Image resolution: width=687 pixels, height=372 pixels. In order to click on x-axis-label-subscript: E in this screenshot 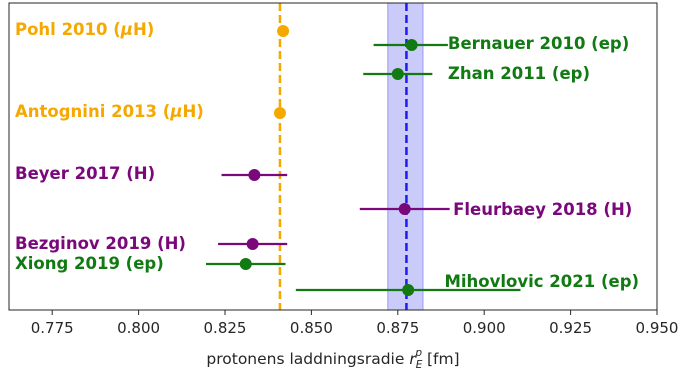, I will do `click(419, 365)`.